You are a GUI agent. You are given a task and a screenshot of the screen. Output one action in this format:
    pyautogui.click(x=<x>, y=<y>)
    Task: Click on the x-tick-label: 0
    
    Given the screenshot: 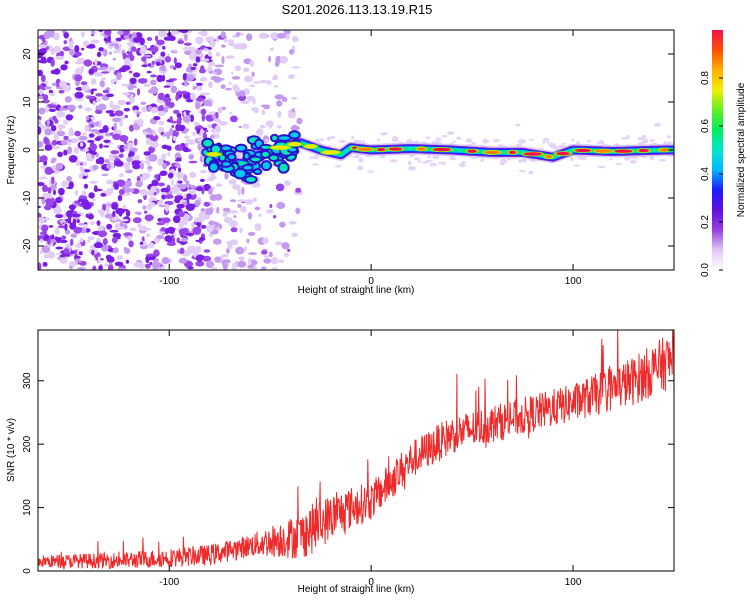 What is the action you would take?
    pyautogui.click(x=371, y=582)
    